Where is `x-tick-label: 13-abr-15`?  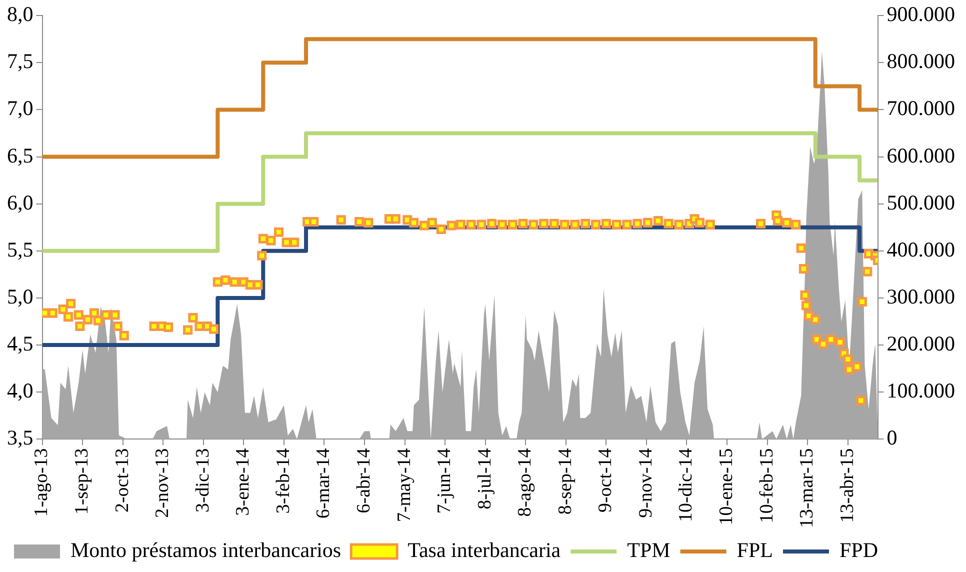 x-tick-label: 13-abr-15 is located at coordinates (847, 485).